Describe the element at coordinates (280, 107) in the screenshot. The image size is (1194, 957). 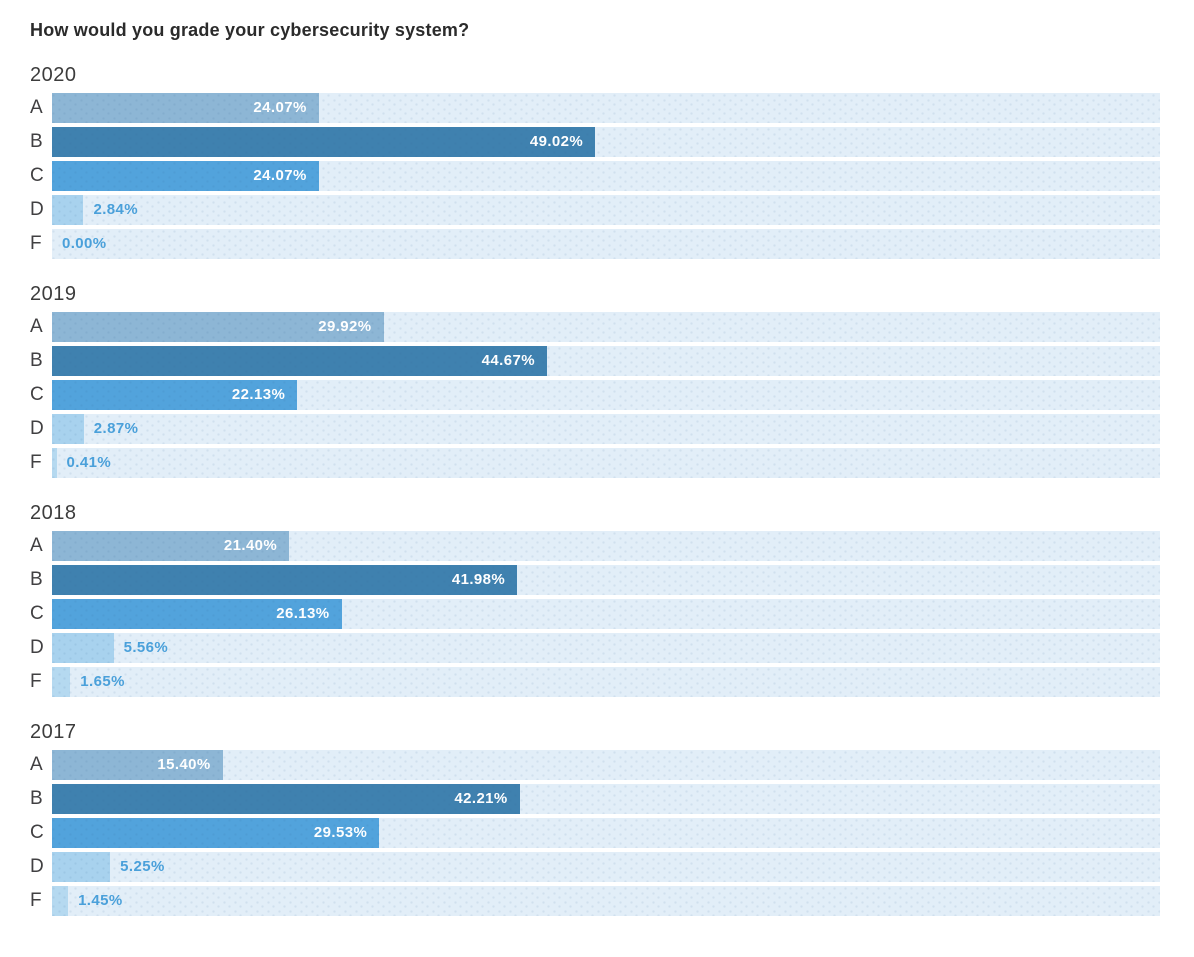
I see `bar-value-label: 24.07%` at that location.